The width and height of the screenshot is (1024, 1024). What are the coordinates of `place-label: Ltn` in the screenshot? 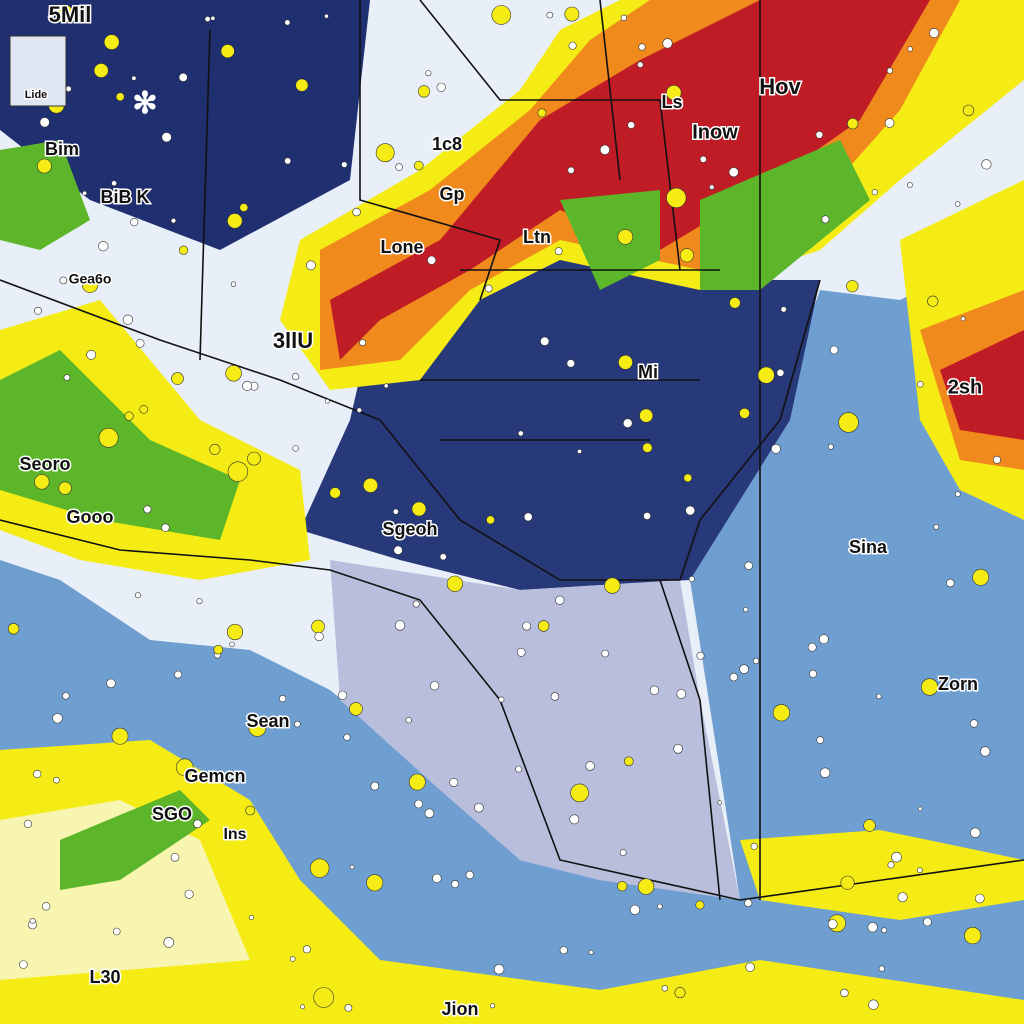 It's located at (537, 237).